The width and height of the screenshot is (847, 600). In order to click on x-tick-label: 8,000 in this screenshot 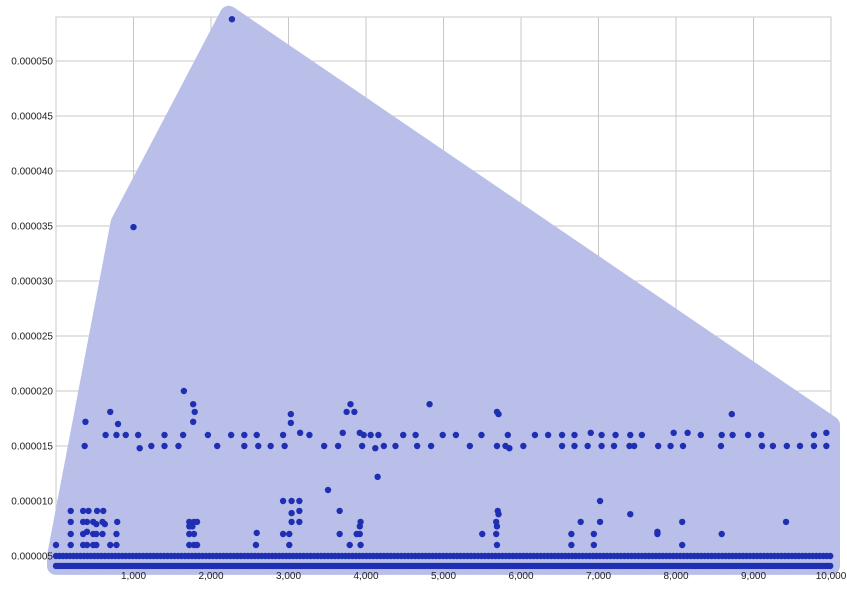, I will do `click(675, 576)`.